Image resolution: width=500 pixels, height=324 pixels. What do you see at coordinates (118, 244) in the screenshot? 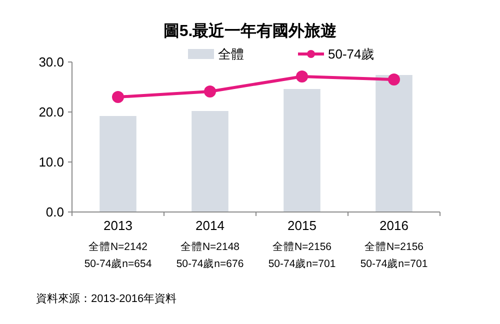
I see `x-tick-label: 2013 全體N=2142 50-74歲n=654` at bounding box center [118, 244].